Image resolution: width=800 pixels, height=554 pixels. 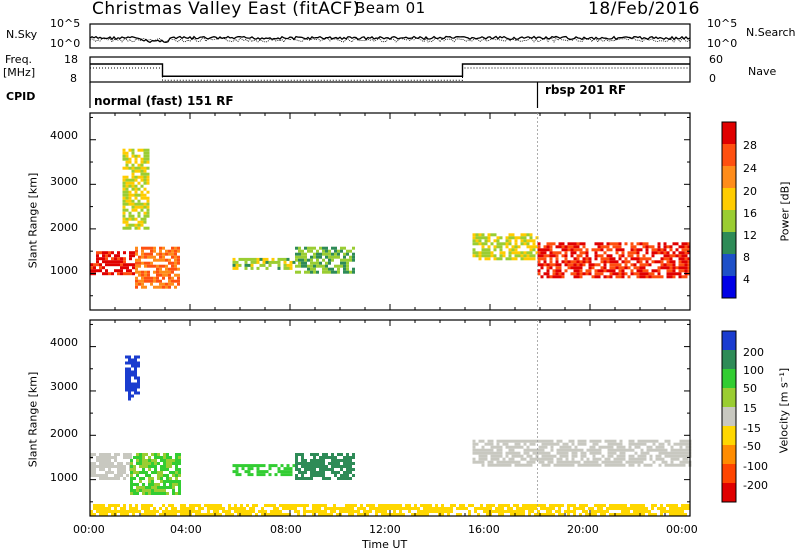 What do you see at coordinates (682, 529) in the screenshot?
I see `xtick-2400: 00:00` at bounding box center [682, 529].